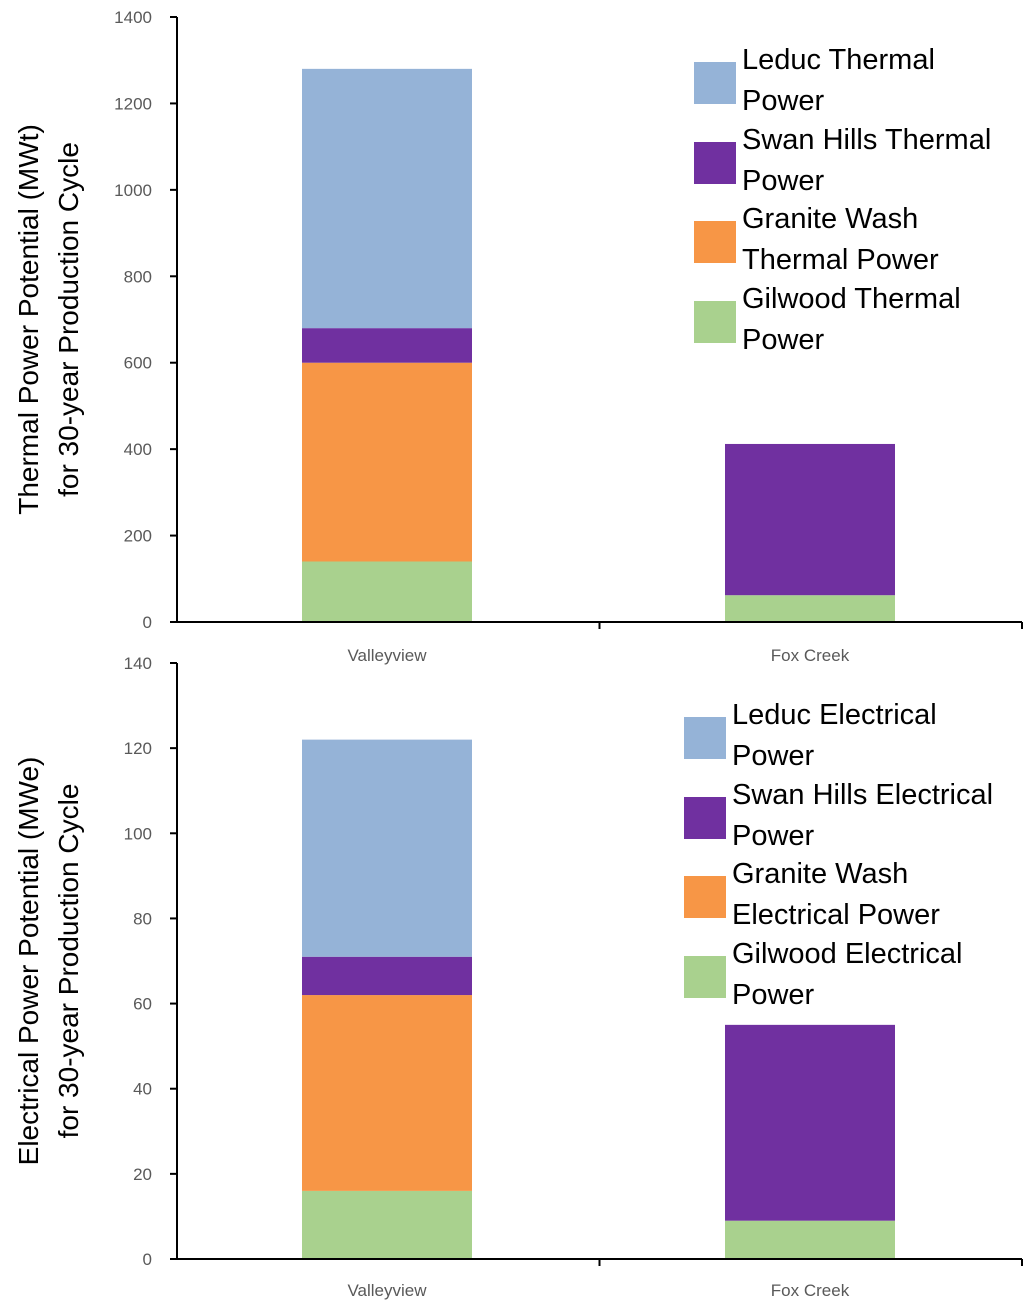  What do you see at coordinates (133, 190) in the screenshot?
I see `y-tick-label: 1000` at bounding box center [133, 190].